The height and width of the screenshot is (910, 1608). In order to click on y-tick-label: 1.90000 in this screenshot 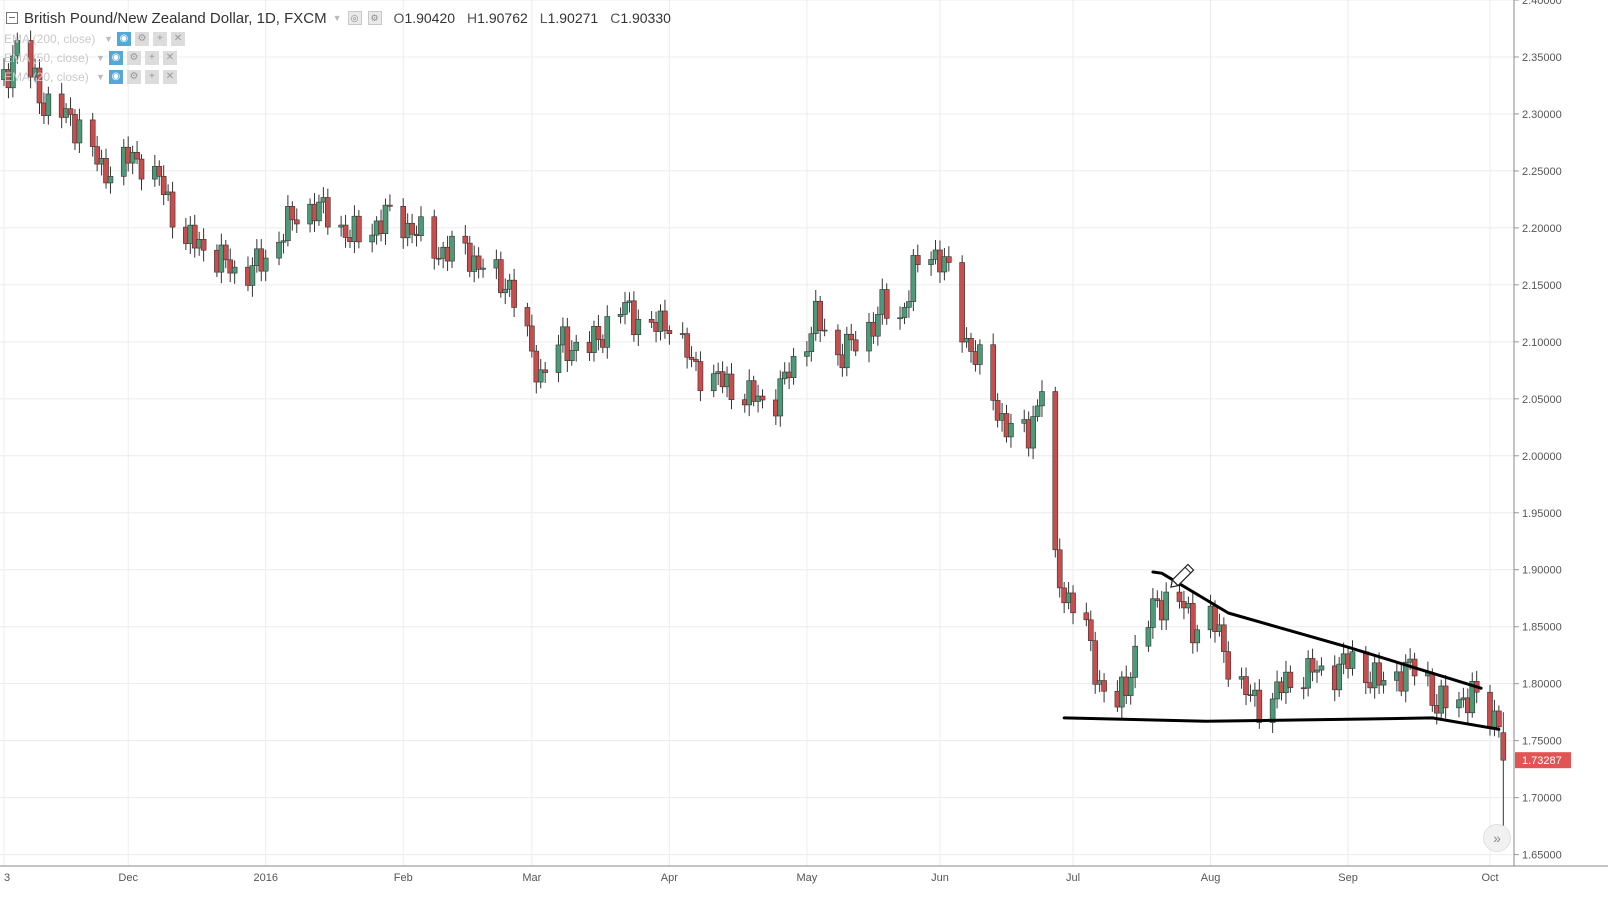, I will do `click(1542, 571)`.